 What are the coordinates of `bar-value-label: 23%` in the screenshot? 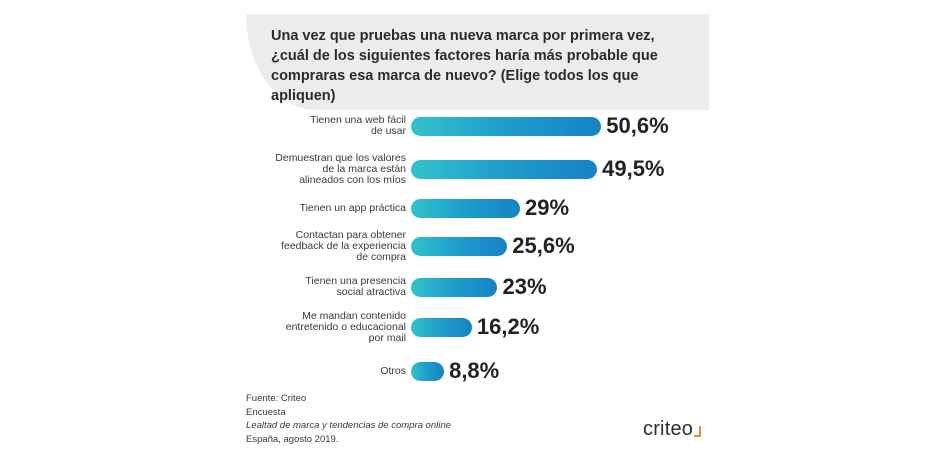 It's located at (524, 286).